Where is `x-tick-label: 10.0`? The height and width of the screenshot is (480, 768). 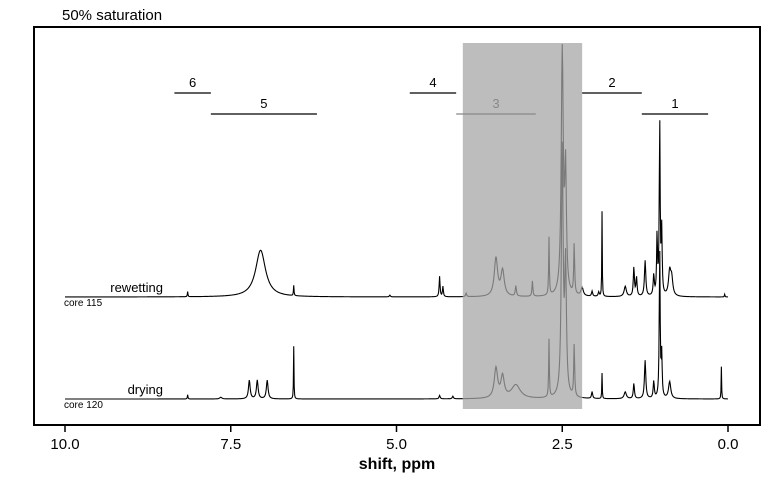 x-tick-label: 10.0 is located at coordinates (64, 444).